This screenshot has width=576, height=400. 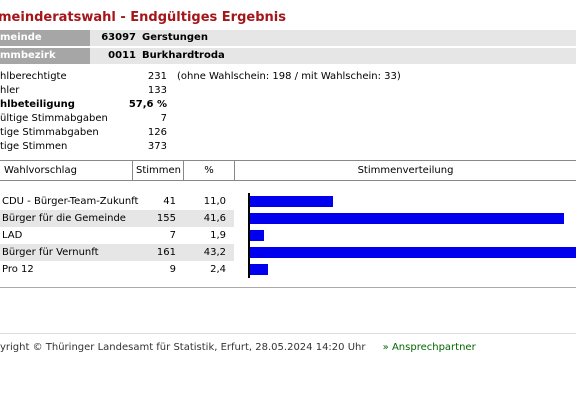 What do you see at coordinates (166, 252) in the screenshot?
I see `votes-value: 161` at bounding box center [166, 252].